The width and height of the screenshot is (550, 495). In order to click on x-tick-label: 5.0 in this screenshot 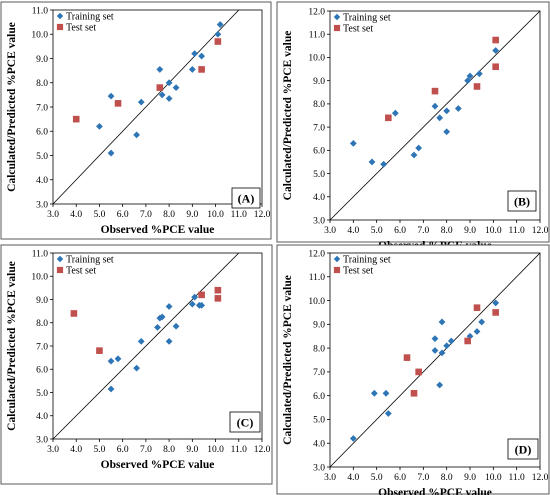, I will do `click(377, 231)`.